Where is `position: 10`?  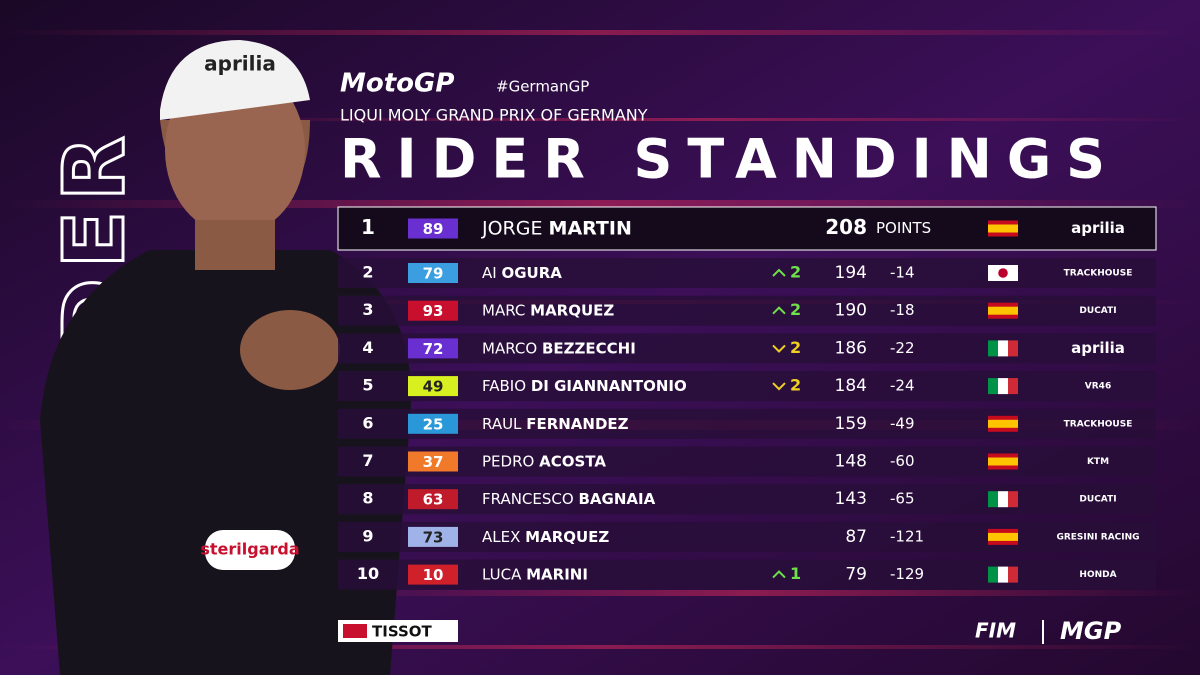
position: 10 is located at coordinates (368, 573).